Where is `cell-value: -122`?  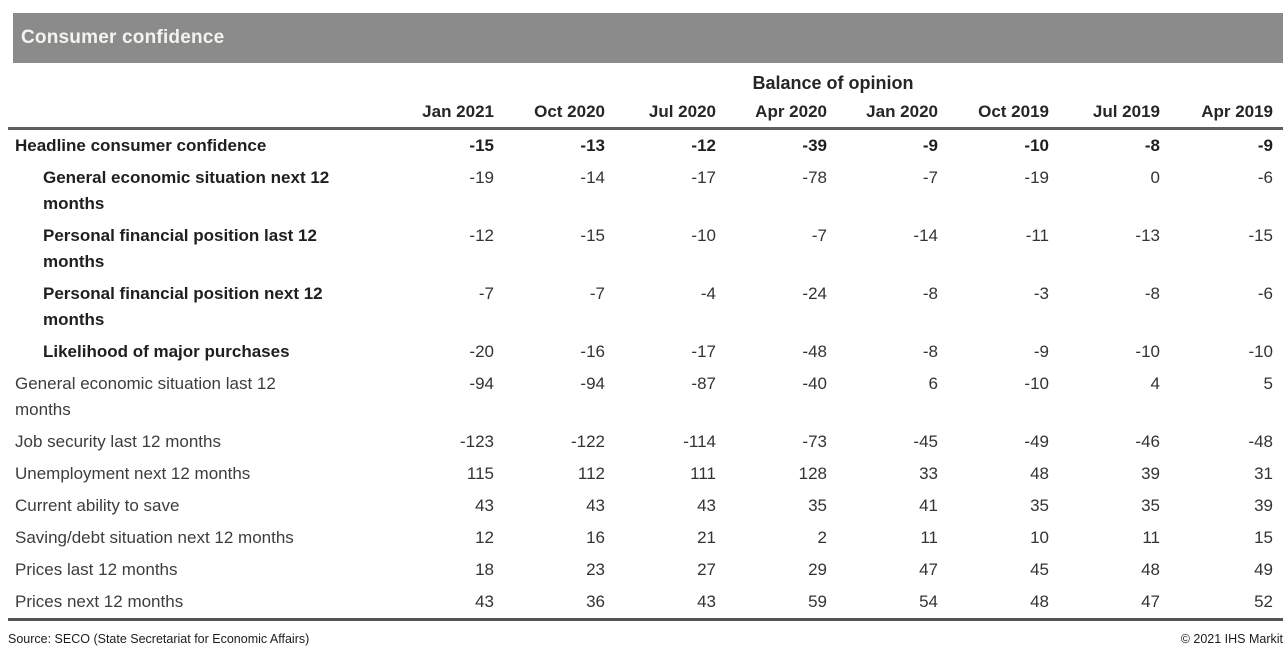
cell-value: -122 is located at coordinates (587, 441).